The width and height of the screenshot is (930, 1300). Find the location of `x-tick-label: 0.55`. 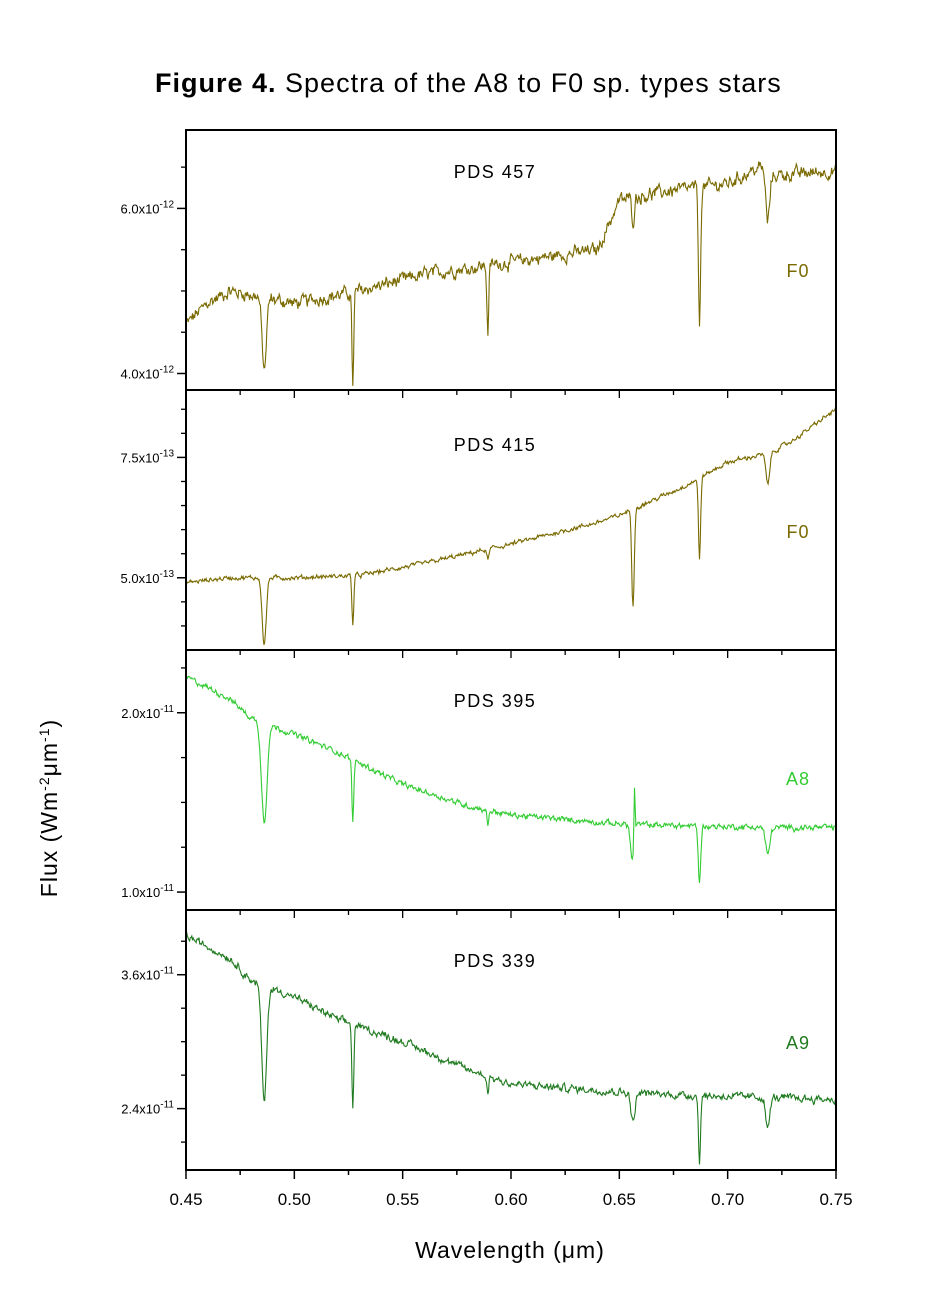

x-tick-label: 0.55 is located at coordinates (402, 1199).